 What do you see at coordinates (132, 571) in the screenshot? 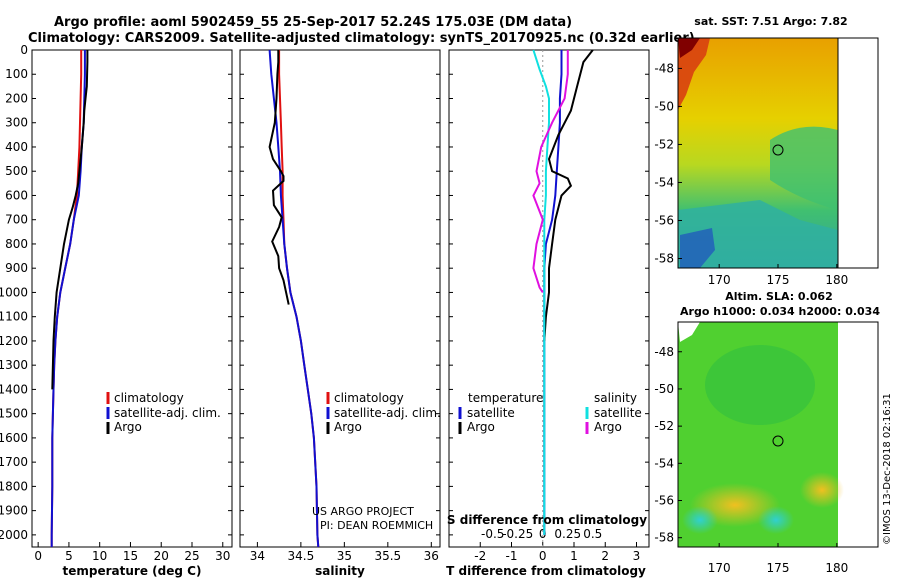
I see `temperature-xlabel: temperature (deg C)` at bounding box center [132, 571].